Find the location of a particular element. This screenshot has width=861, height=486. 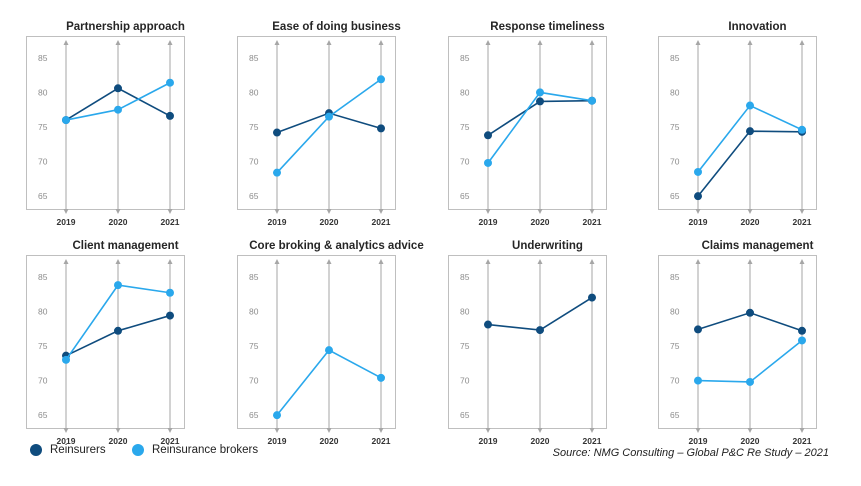

chart-title: Ease of doing business is located at coordinates (336, 27).